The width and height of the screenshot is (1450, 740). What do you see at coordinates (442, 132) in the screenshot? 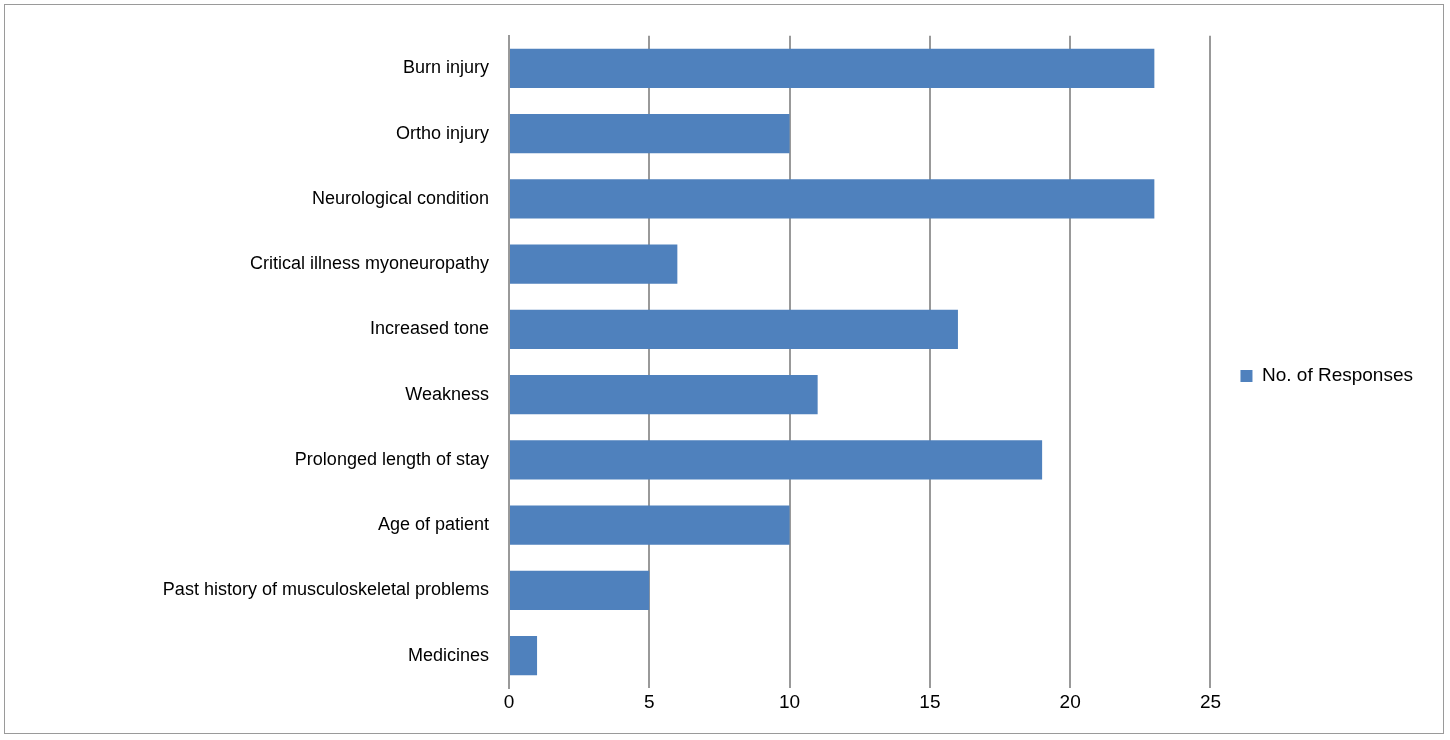
I see `y-tick-label: Ortho injury` at bounding box center [442, 132].